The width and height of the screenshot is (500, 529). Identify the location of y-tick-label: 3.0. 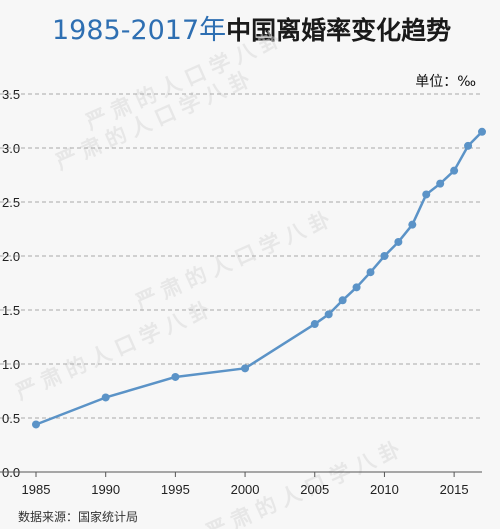
(11, 148).